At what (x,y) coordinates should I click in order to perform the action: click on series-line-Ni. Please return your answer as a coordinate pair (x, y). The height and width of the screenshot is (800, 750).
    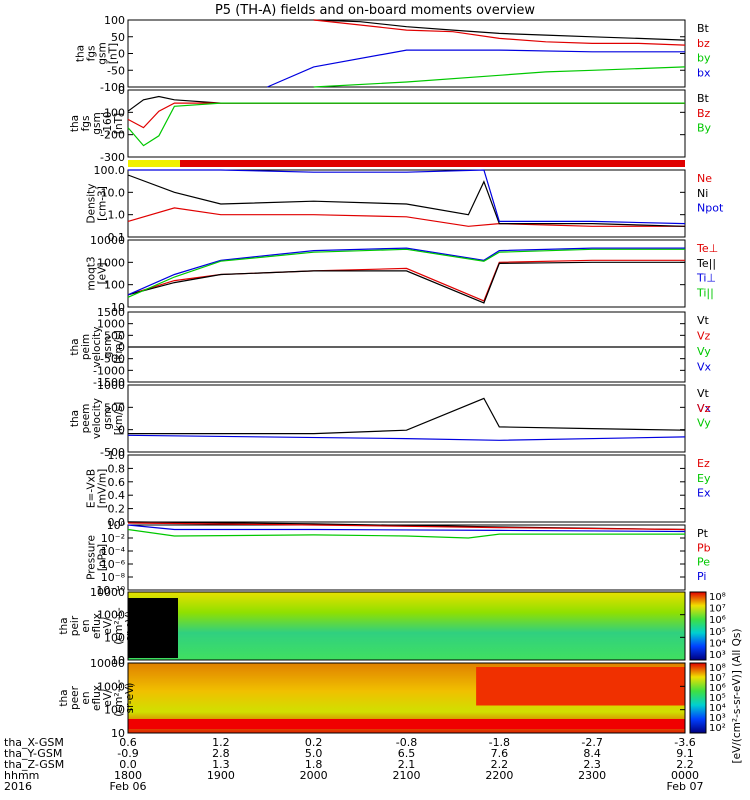
    Looking at the image, I should click on (406, 200).